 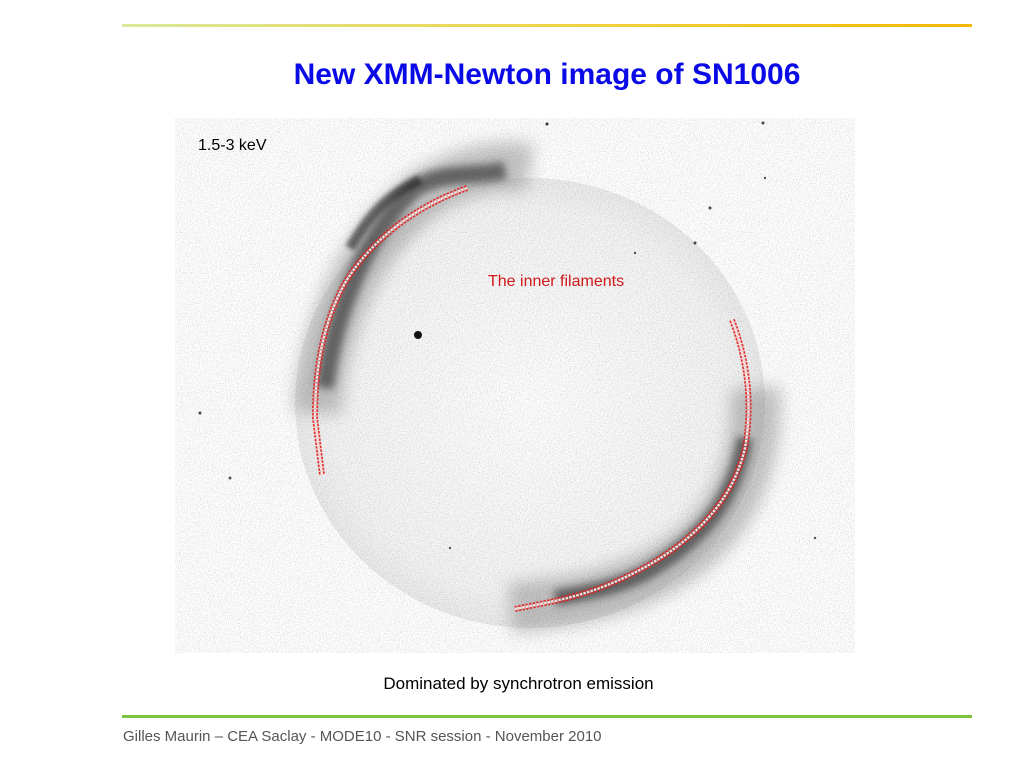 What do you see at coordinates (547, 25) in the screenshot?
I see `top-divider` at bounding box center [547, 25].